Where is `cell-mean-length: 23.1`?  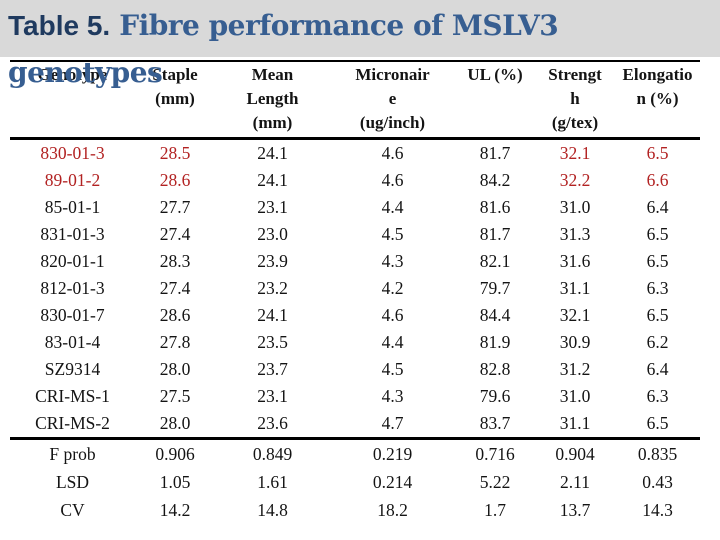 cell-mean-length: 23.1 is located at coordinates (272, 396).